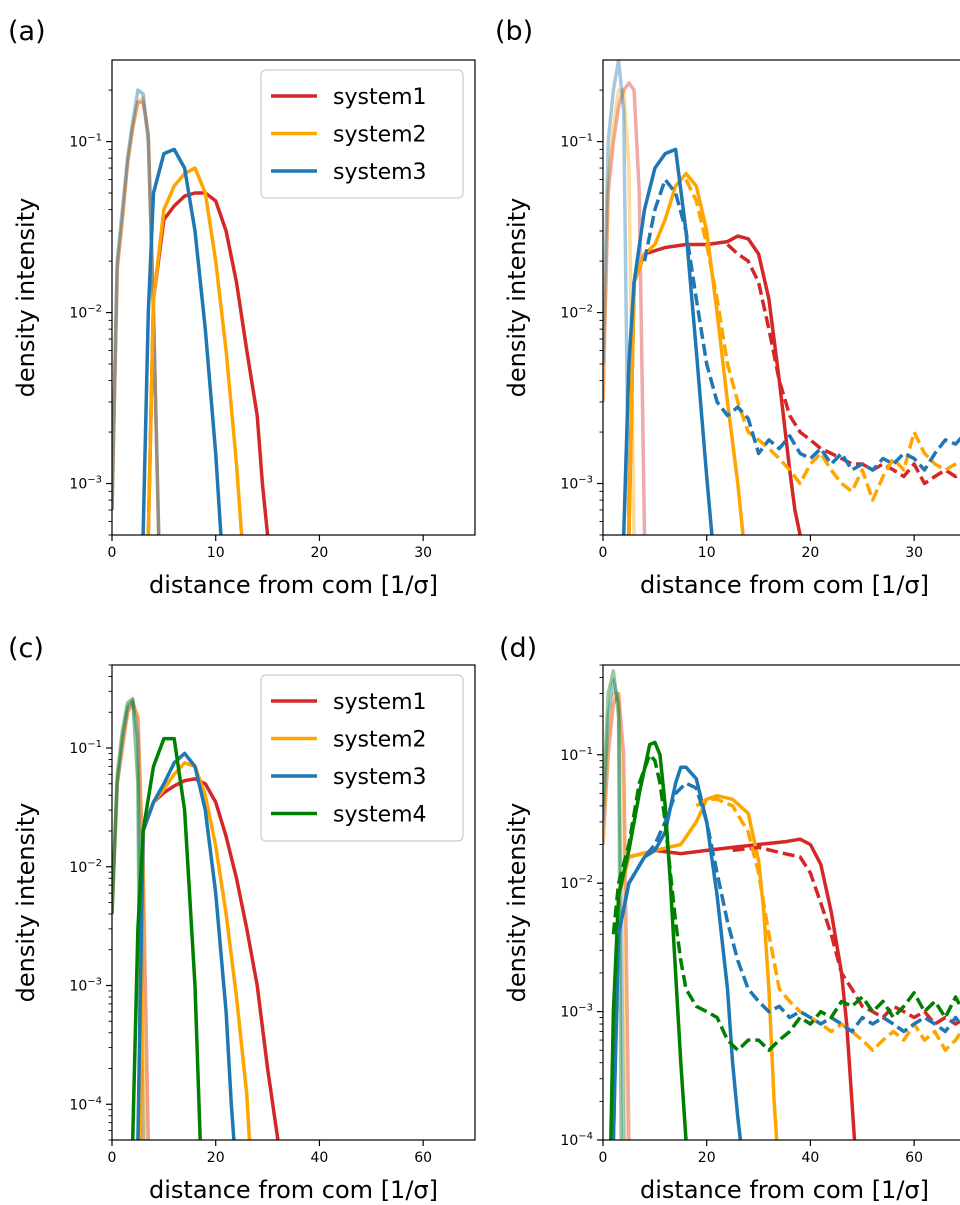  What do you see at coordinates (26, 648) in the screenshot?
I see `panel-label: (c)` at bounding box center [26, 648].